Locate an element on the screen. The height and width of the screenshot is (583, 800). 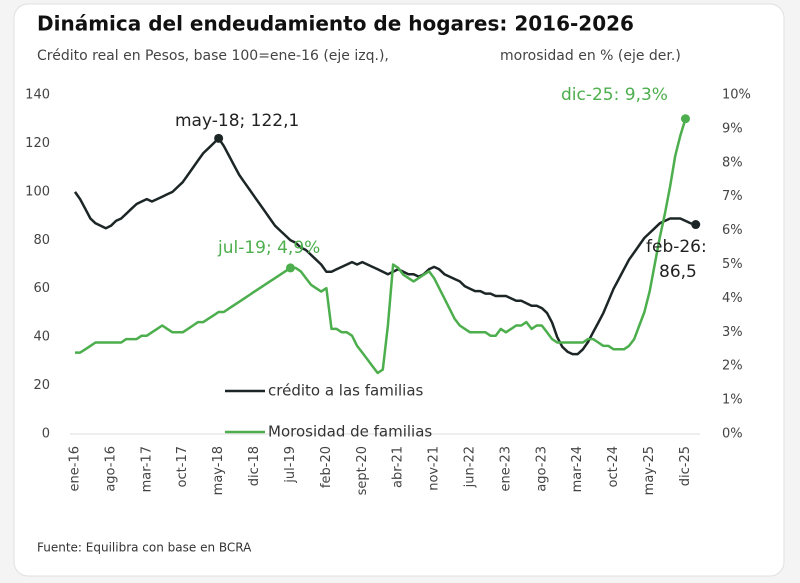
x-tick-label: jun-22 is located at coordinates (470, 467).